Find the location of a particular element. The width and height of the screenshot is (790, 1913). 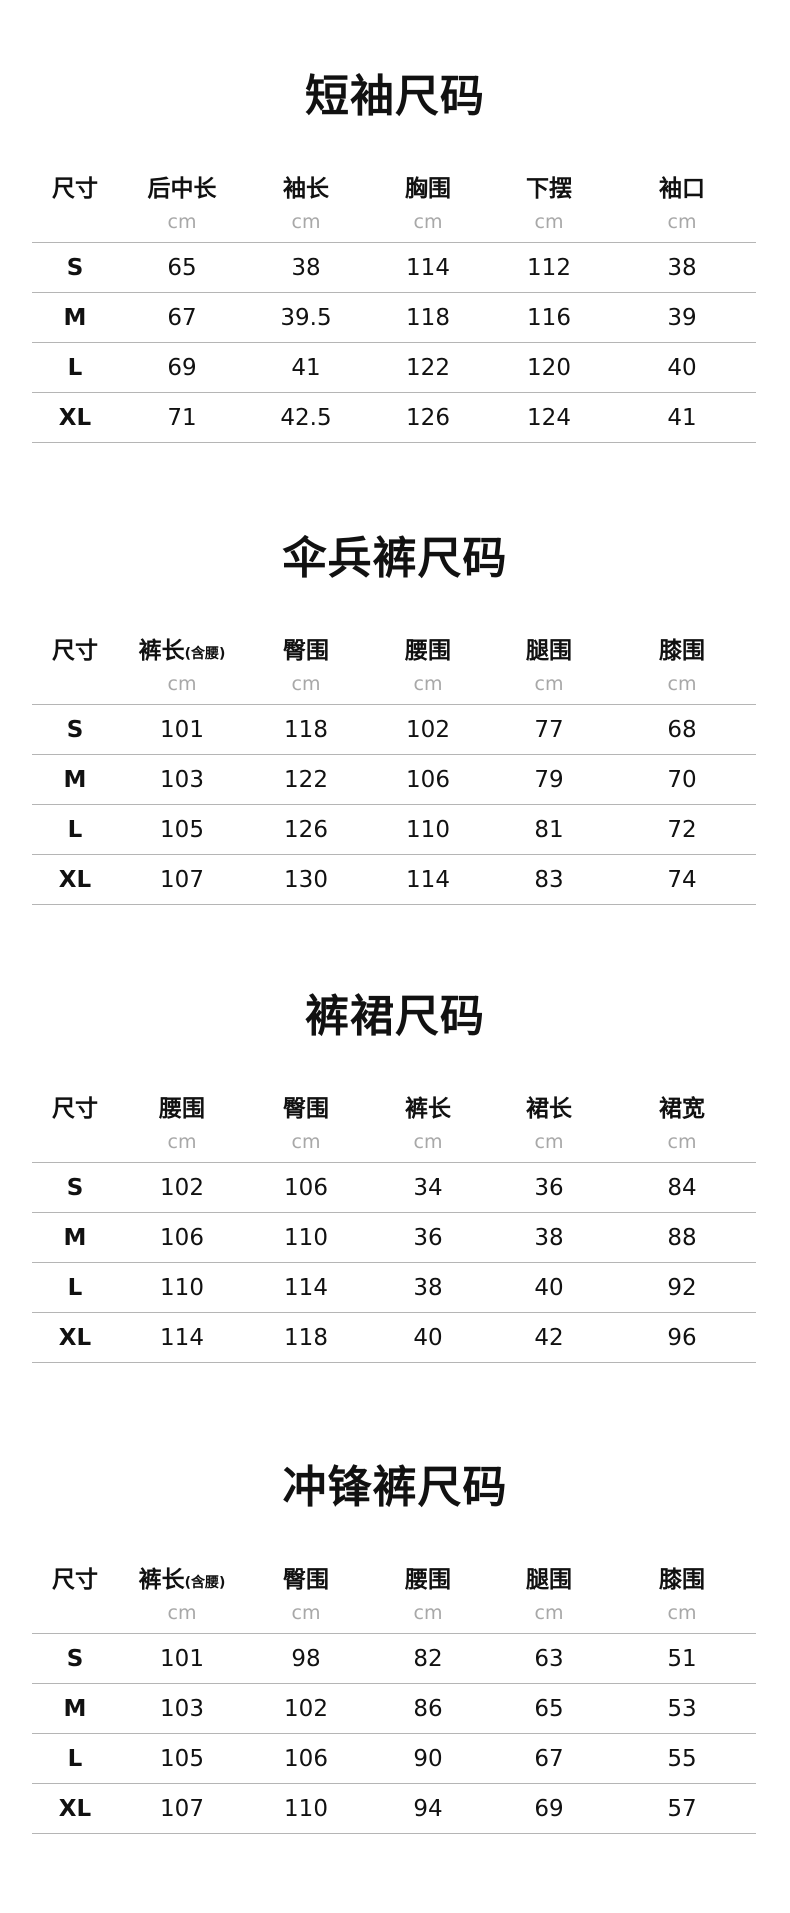

measurement-cell: 103 is located at coordinates (182, 779).